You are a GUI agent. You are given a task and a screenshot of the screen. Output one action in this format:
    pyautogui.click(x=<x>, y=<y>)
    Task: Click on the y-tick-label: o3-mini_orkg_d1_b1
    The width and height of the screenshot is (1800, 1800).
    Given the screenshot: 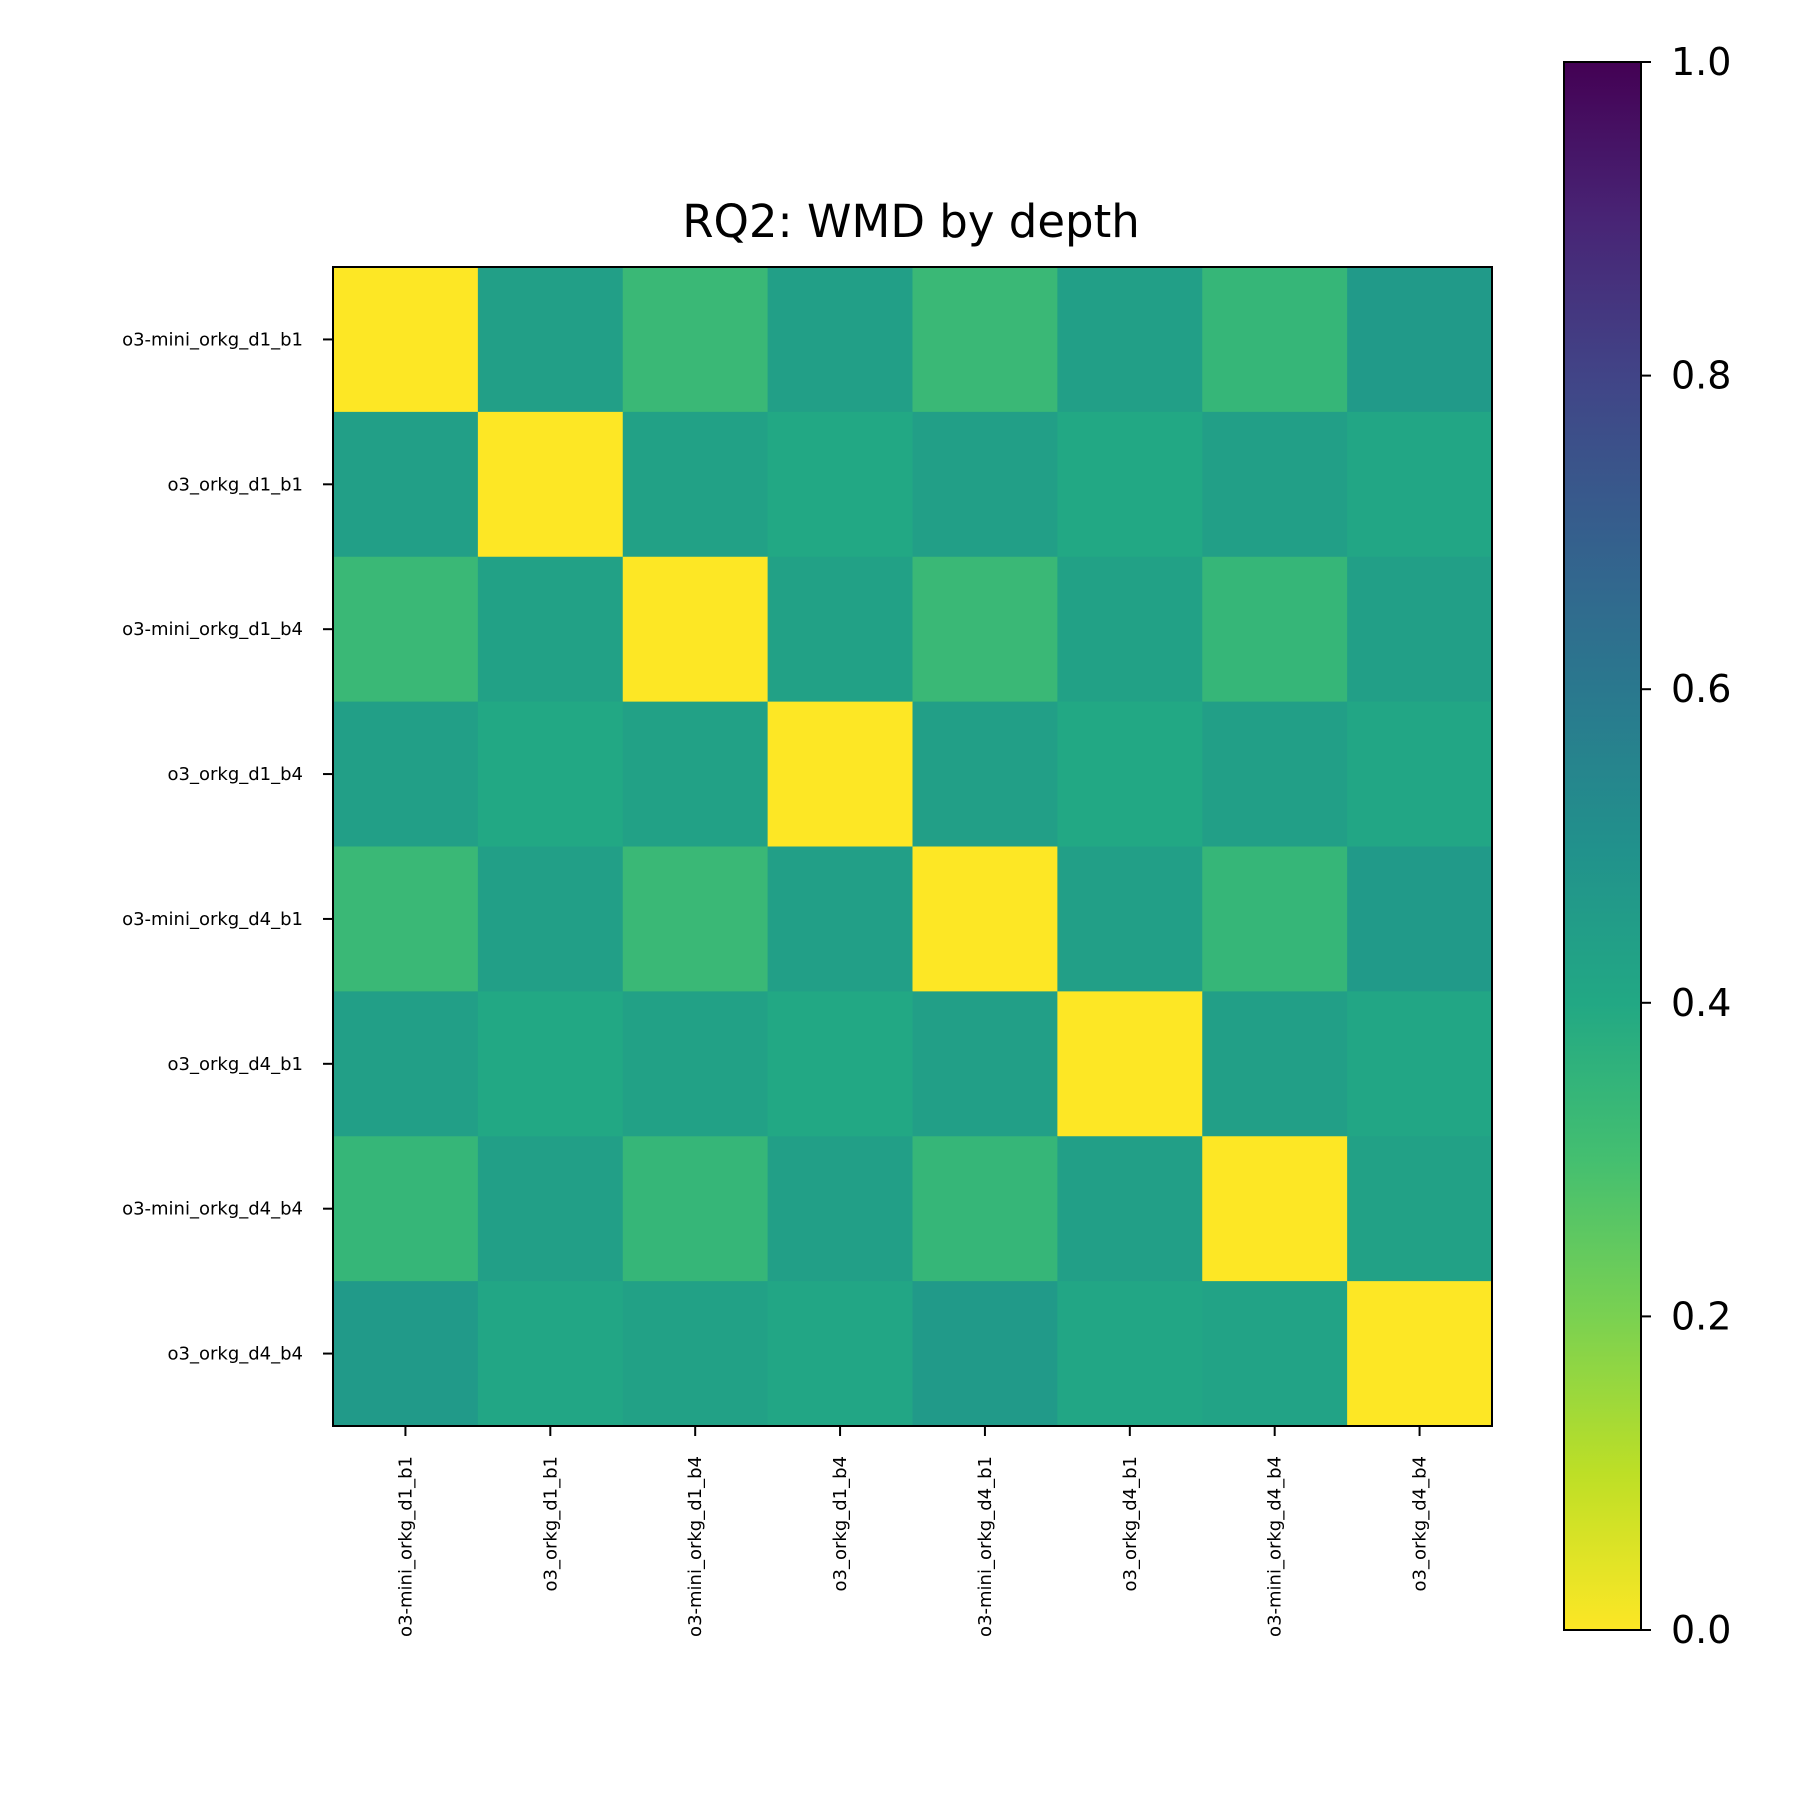 What is the action you would take?
    pyautogui.click(x=212, y=339)
    